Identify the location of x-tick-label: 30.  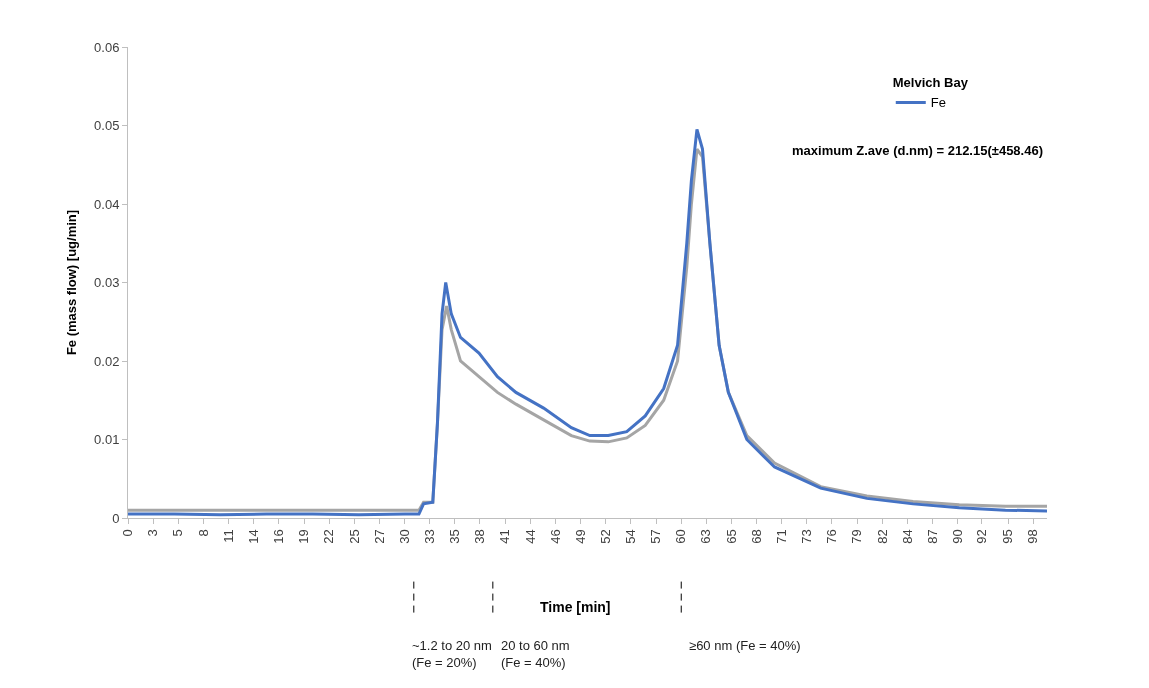
(404, 536).